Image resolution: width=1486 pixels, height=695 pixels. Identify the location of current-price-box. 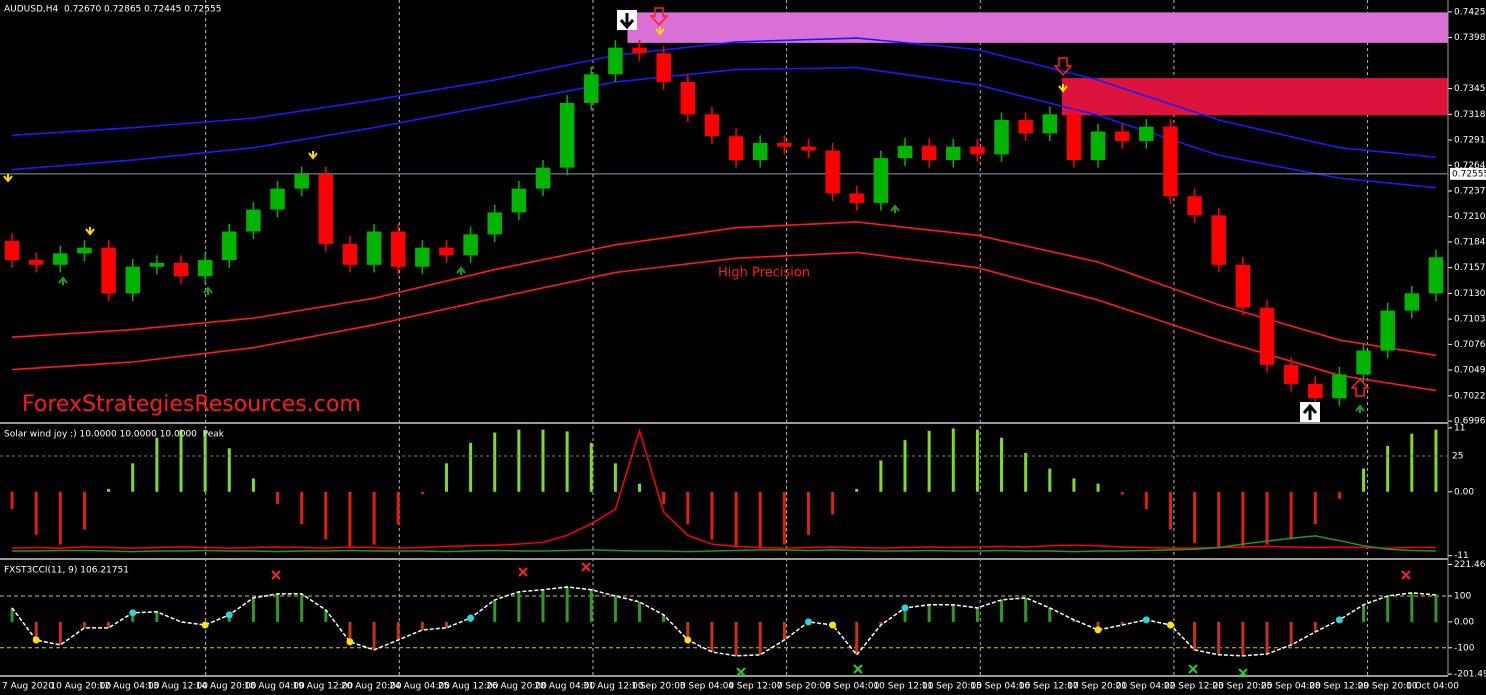
(1468, 173).